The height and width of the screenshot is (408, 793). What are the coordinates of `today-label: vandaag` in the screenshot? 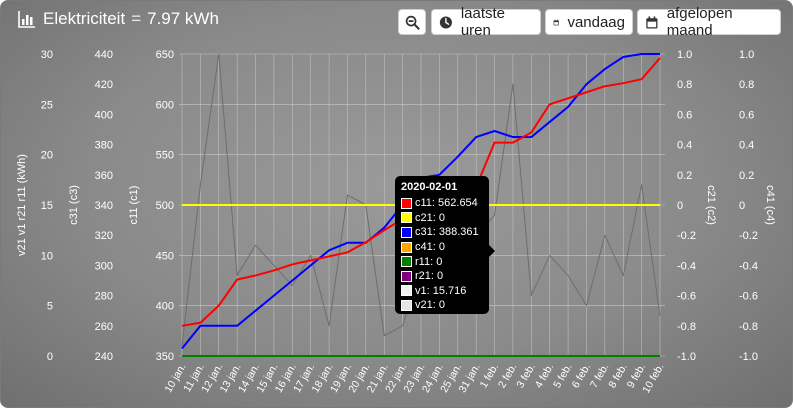 It's located at (596, 22).